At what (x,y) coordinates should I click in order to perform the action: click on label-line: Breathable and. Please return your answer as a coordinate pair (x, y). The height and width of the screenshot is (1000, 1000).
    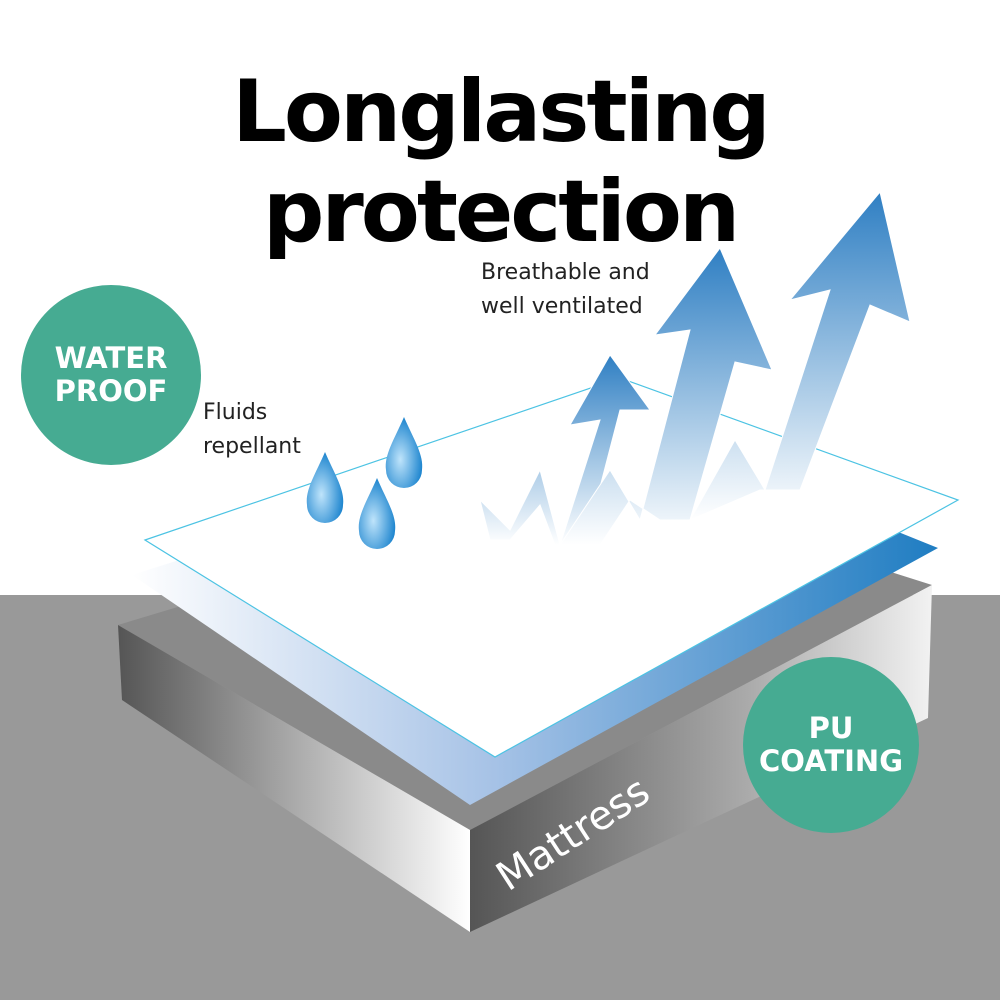
    Looking at the image, I should click on (565, 272).